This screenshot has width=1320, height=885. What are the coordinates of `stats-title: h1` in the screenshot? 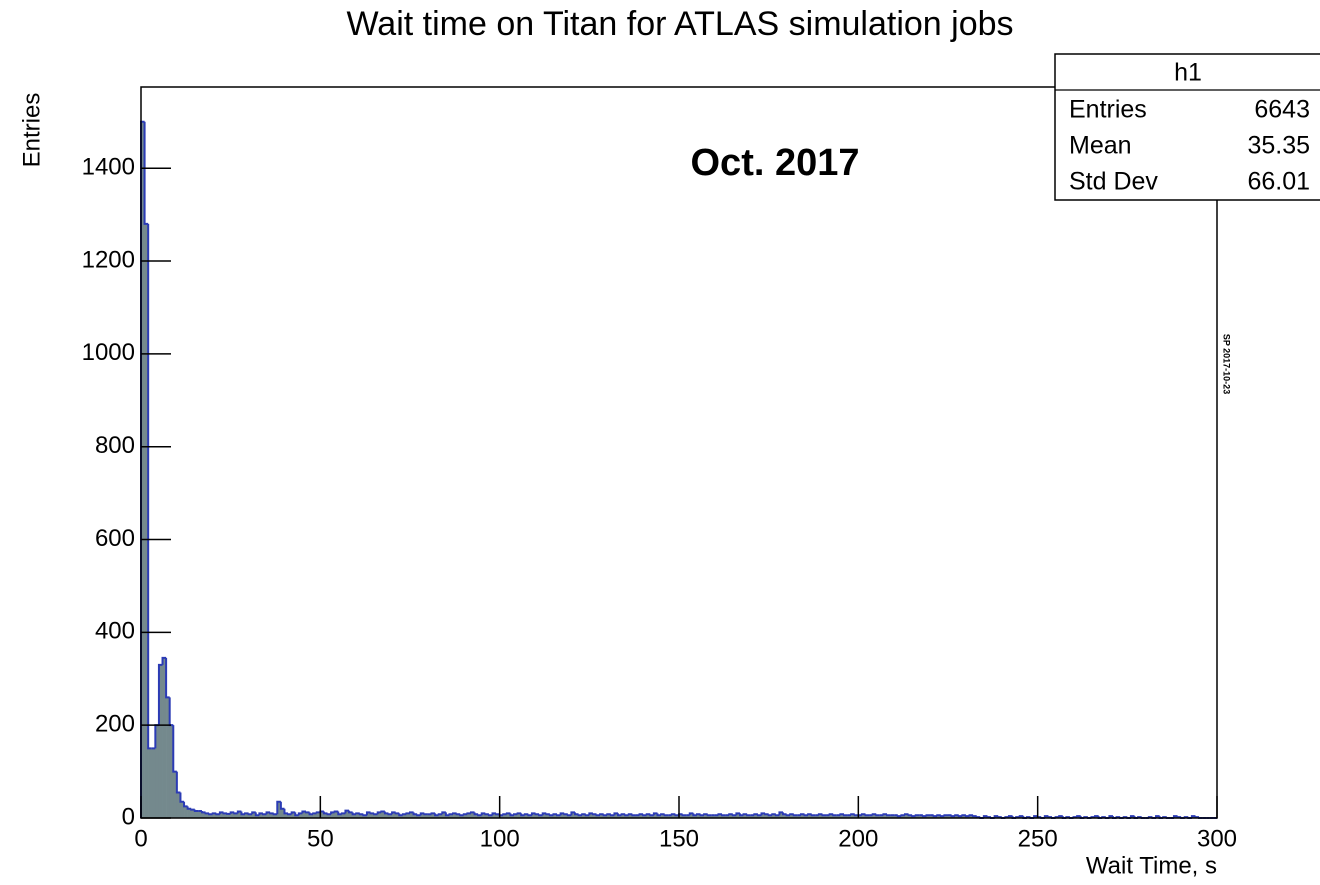 It's located at (1188, 73).